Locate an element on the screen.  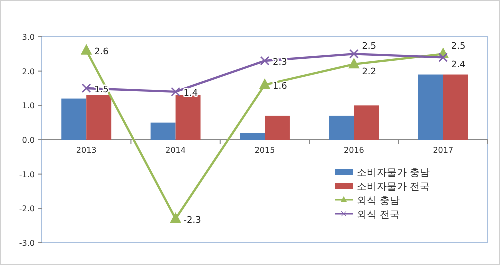
y-tick-label: 2.0 is located at coordinates (28, 71).